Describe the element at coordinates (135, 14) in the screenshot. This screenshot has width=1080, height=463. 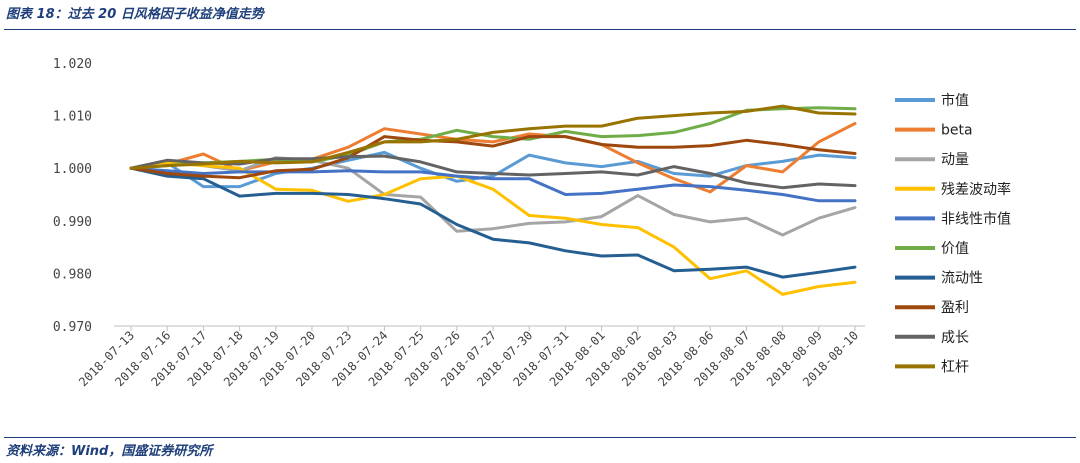
I see `figure-title: 图表 18：过去 20 日风格因子收益净值走势` at that location.